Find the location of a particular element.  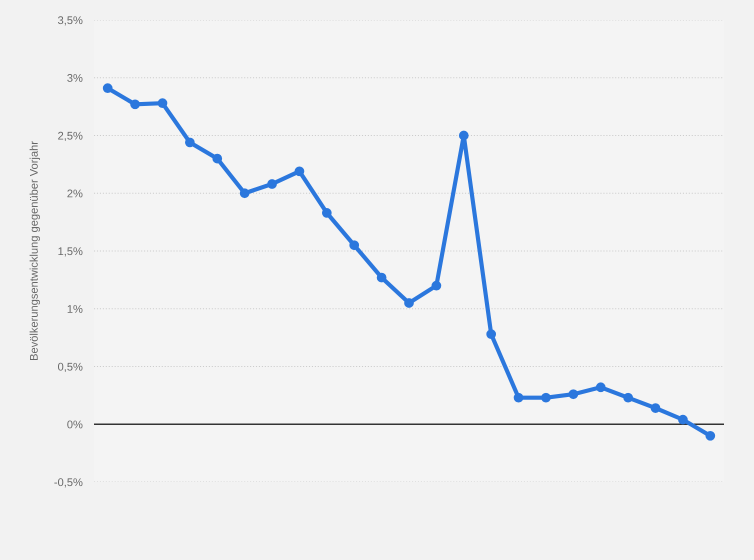

y-tick-label: 1% is located at coordinates (75, 309).